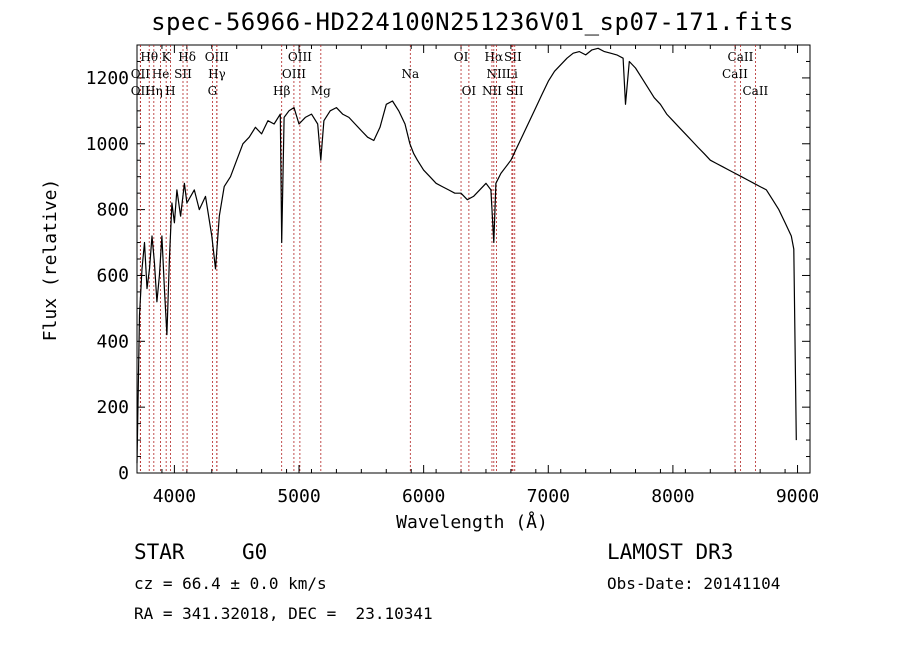 Image resolution: width=900 pixels, height=649 pixels. Describe the element at coordinates (410, 74) in the screenshot. I see `spectral-line-label: Na` at that location.